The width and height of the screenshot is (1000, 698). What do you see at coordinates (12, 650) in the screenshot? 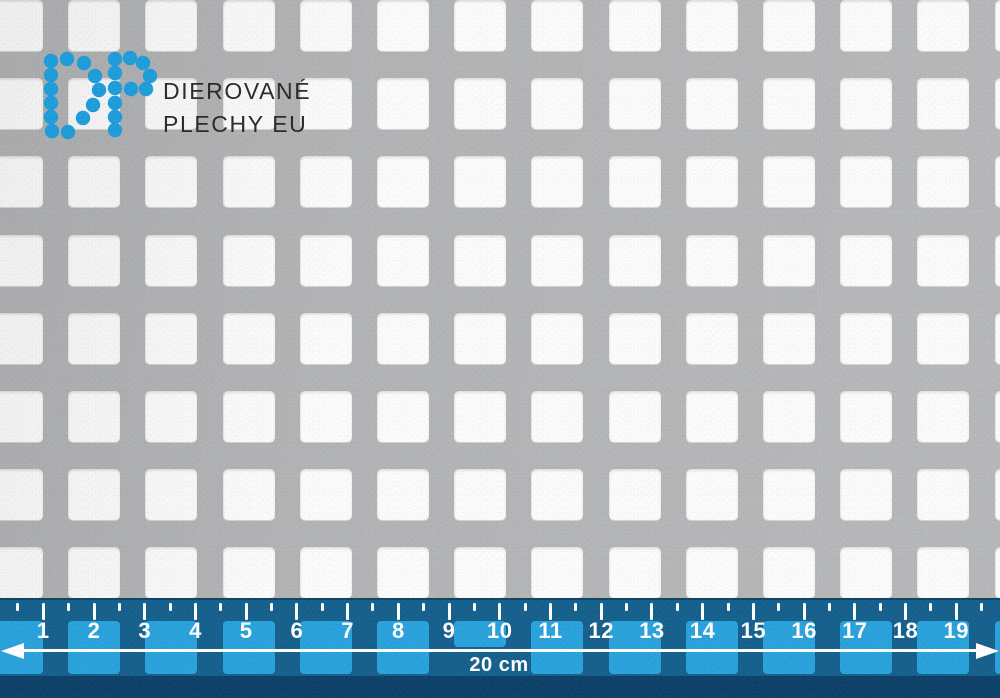
I see `arrow-left-icon` at bounding box center [12, 650].